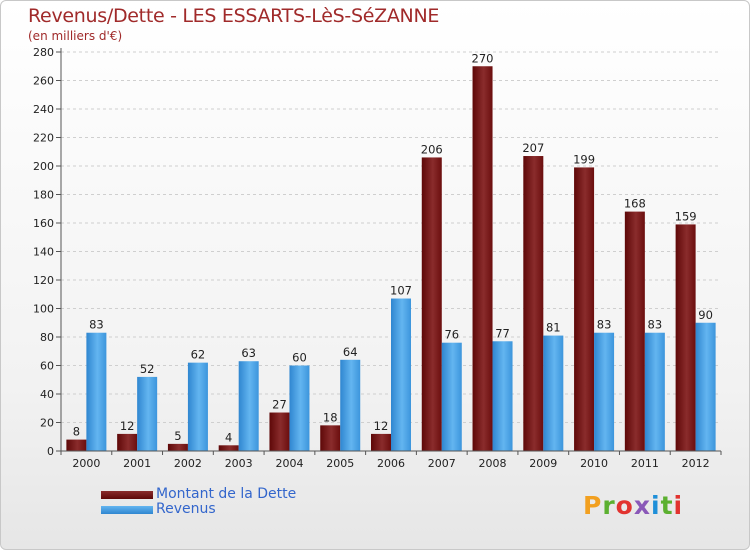 Image resolution: width=750 pixels, height=550 pixels. Describe the element at coordinates (43, 52) in the screenshot. I see `y-tick-label: 280` at that location.